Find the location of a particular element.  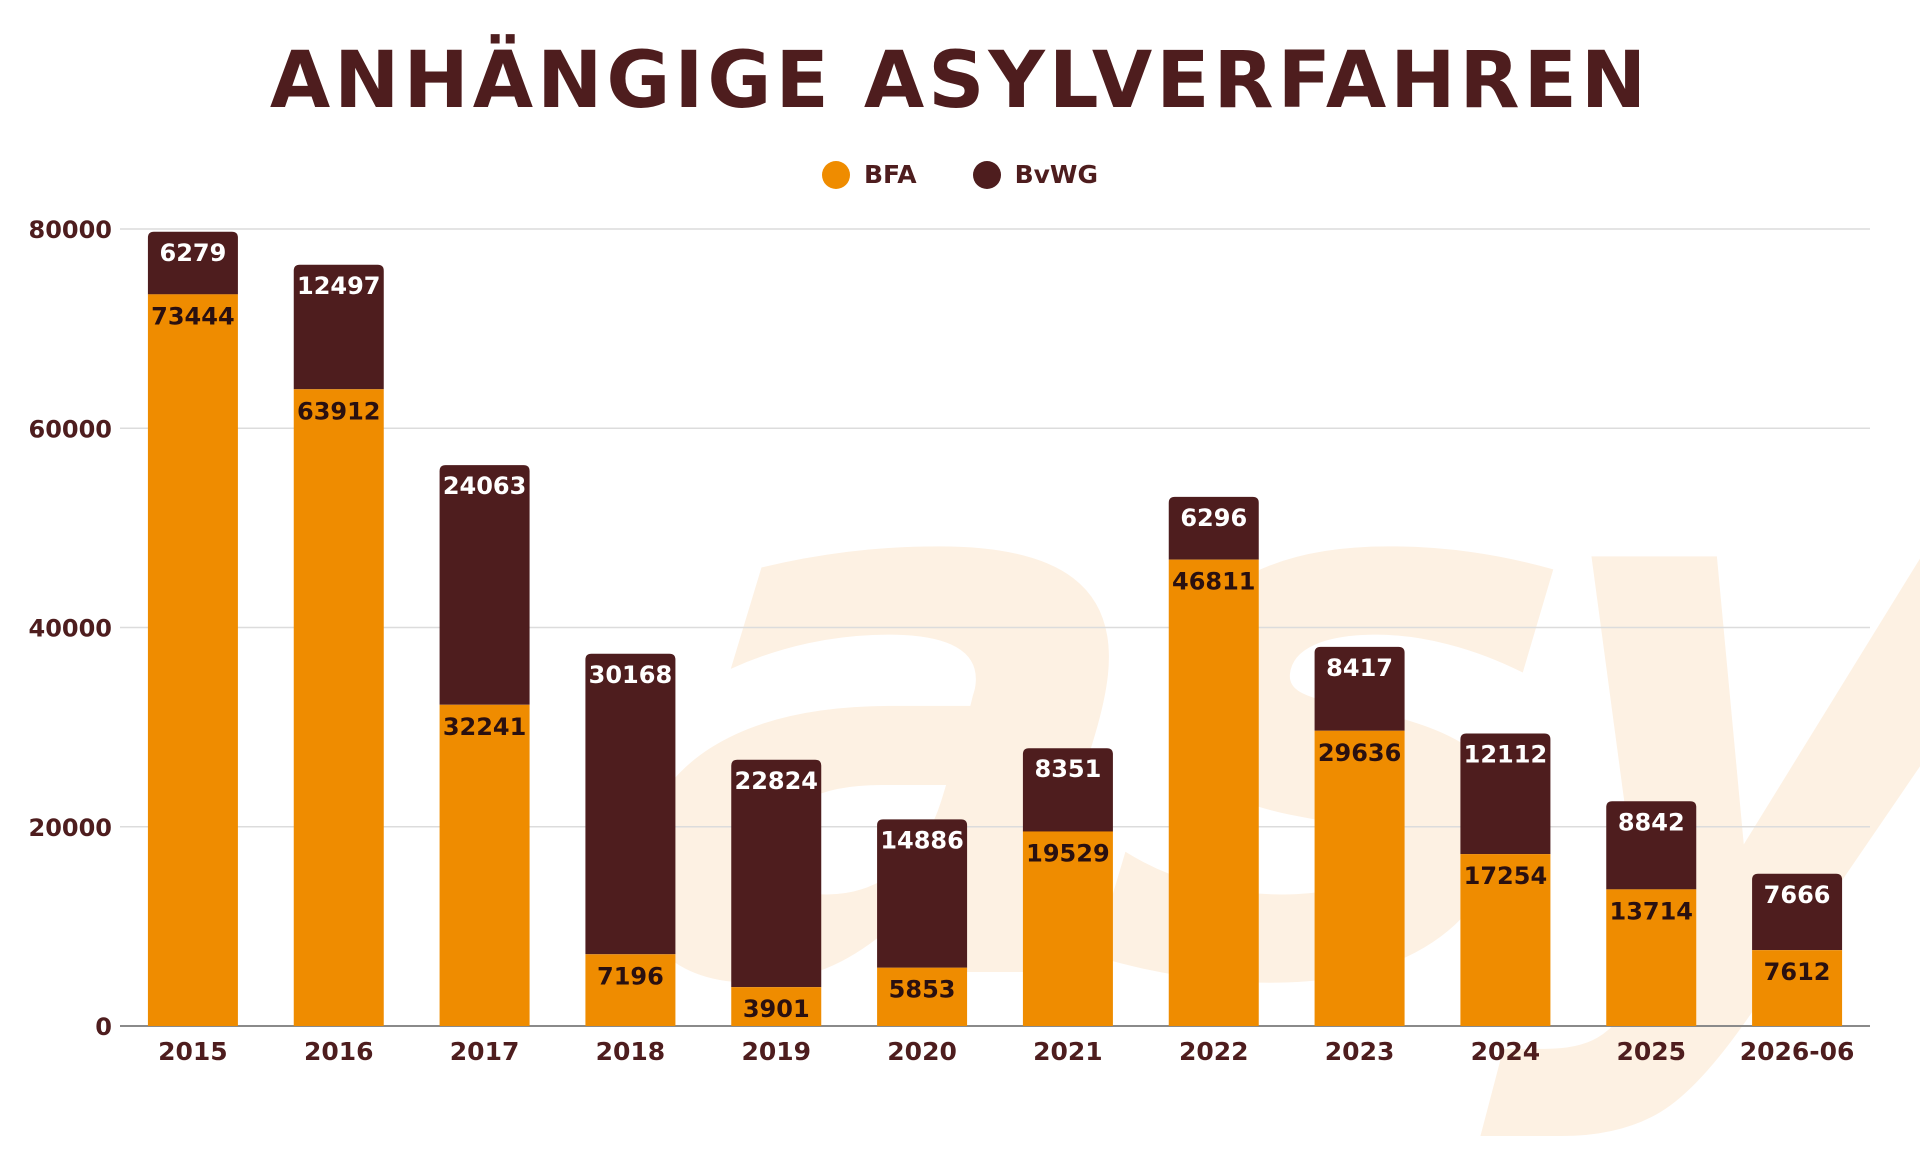

x-tick-label: 2016 is located at coordinates (339, 1051).